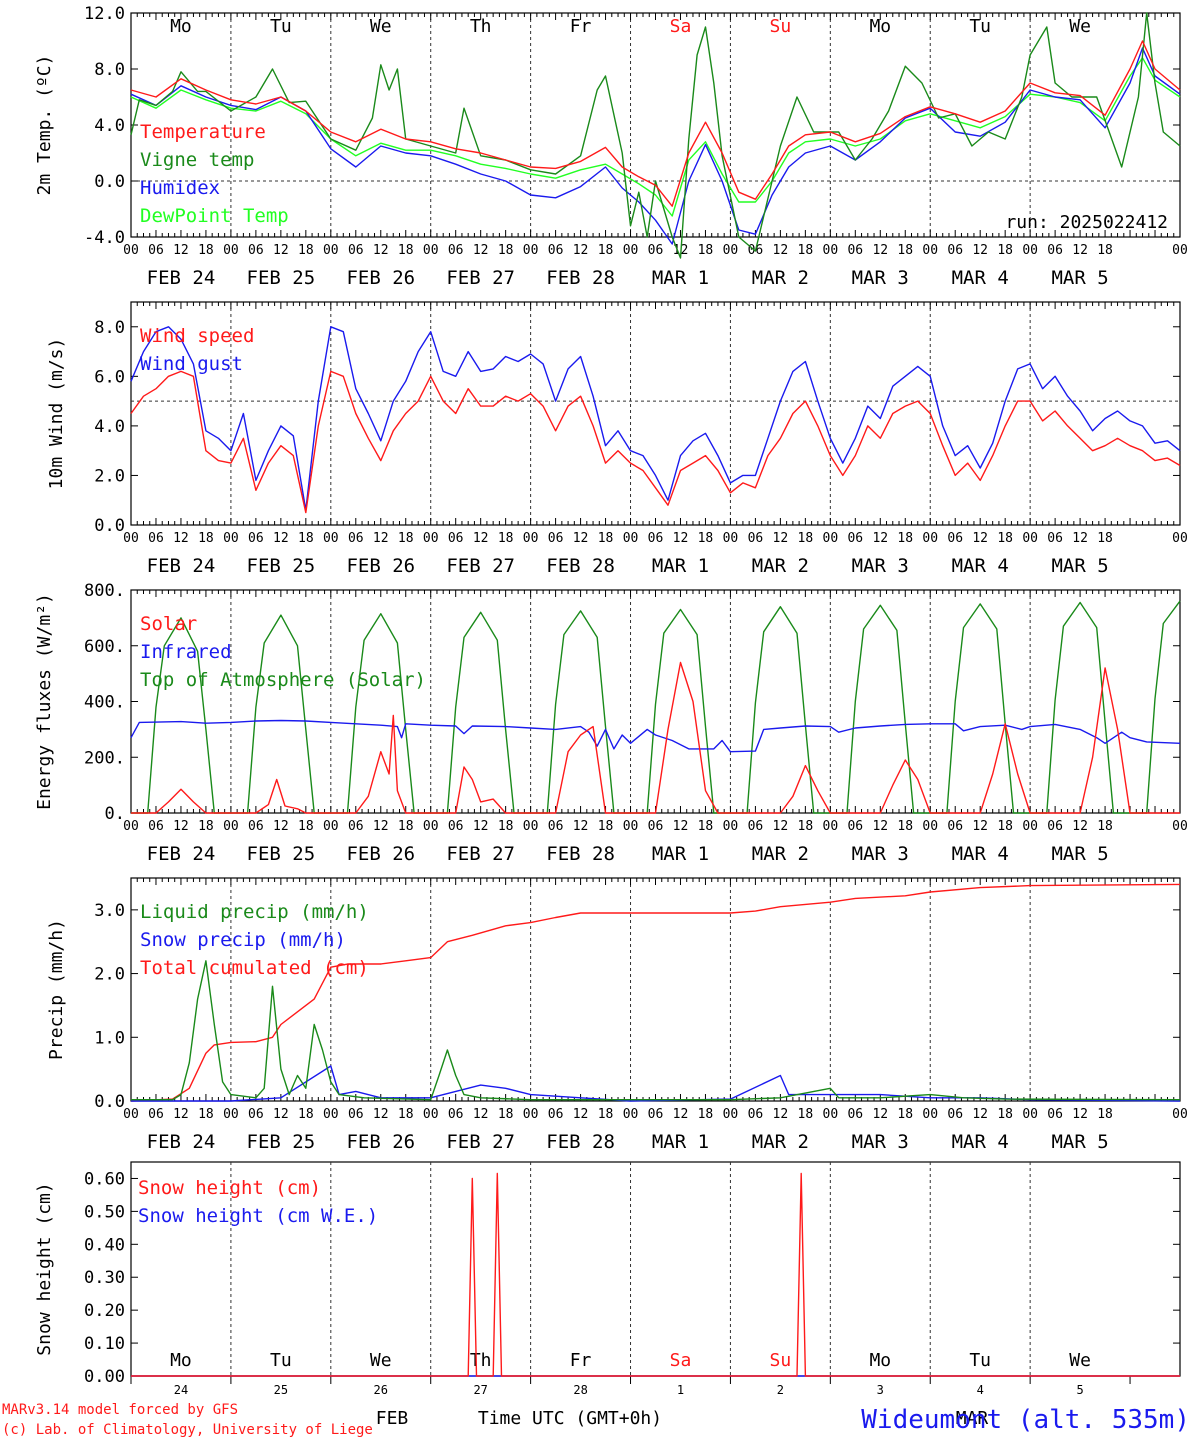 The width and height of the screenshot is (1194, 1440). What do you see at coordinates (197, 160) in the screenshot?
I see `legend-entry: Vigne temp` at bounding box center [197, 160].